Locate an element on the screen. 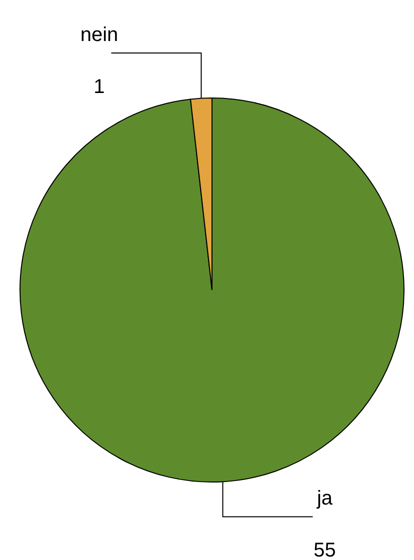  slice-label: nein is located at coordinates (99, 35).